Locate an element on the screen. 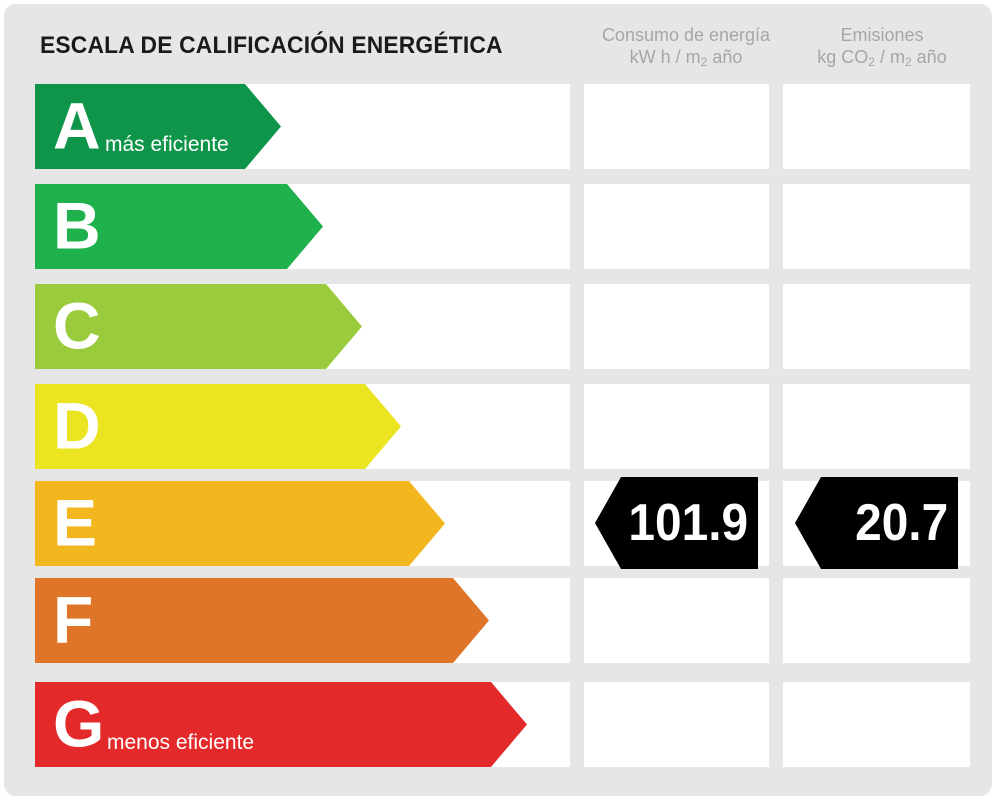 This screenshot has height=800, width=1000. grade-bar-f: F is located at coordinates (262, 620).